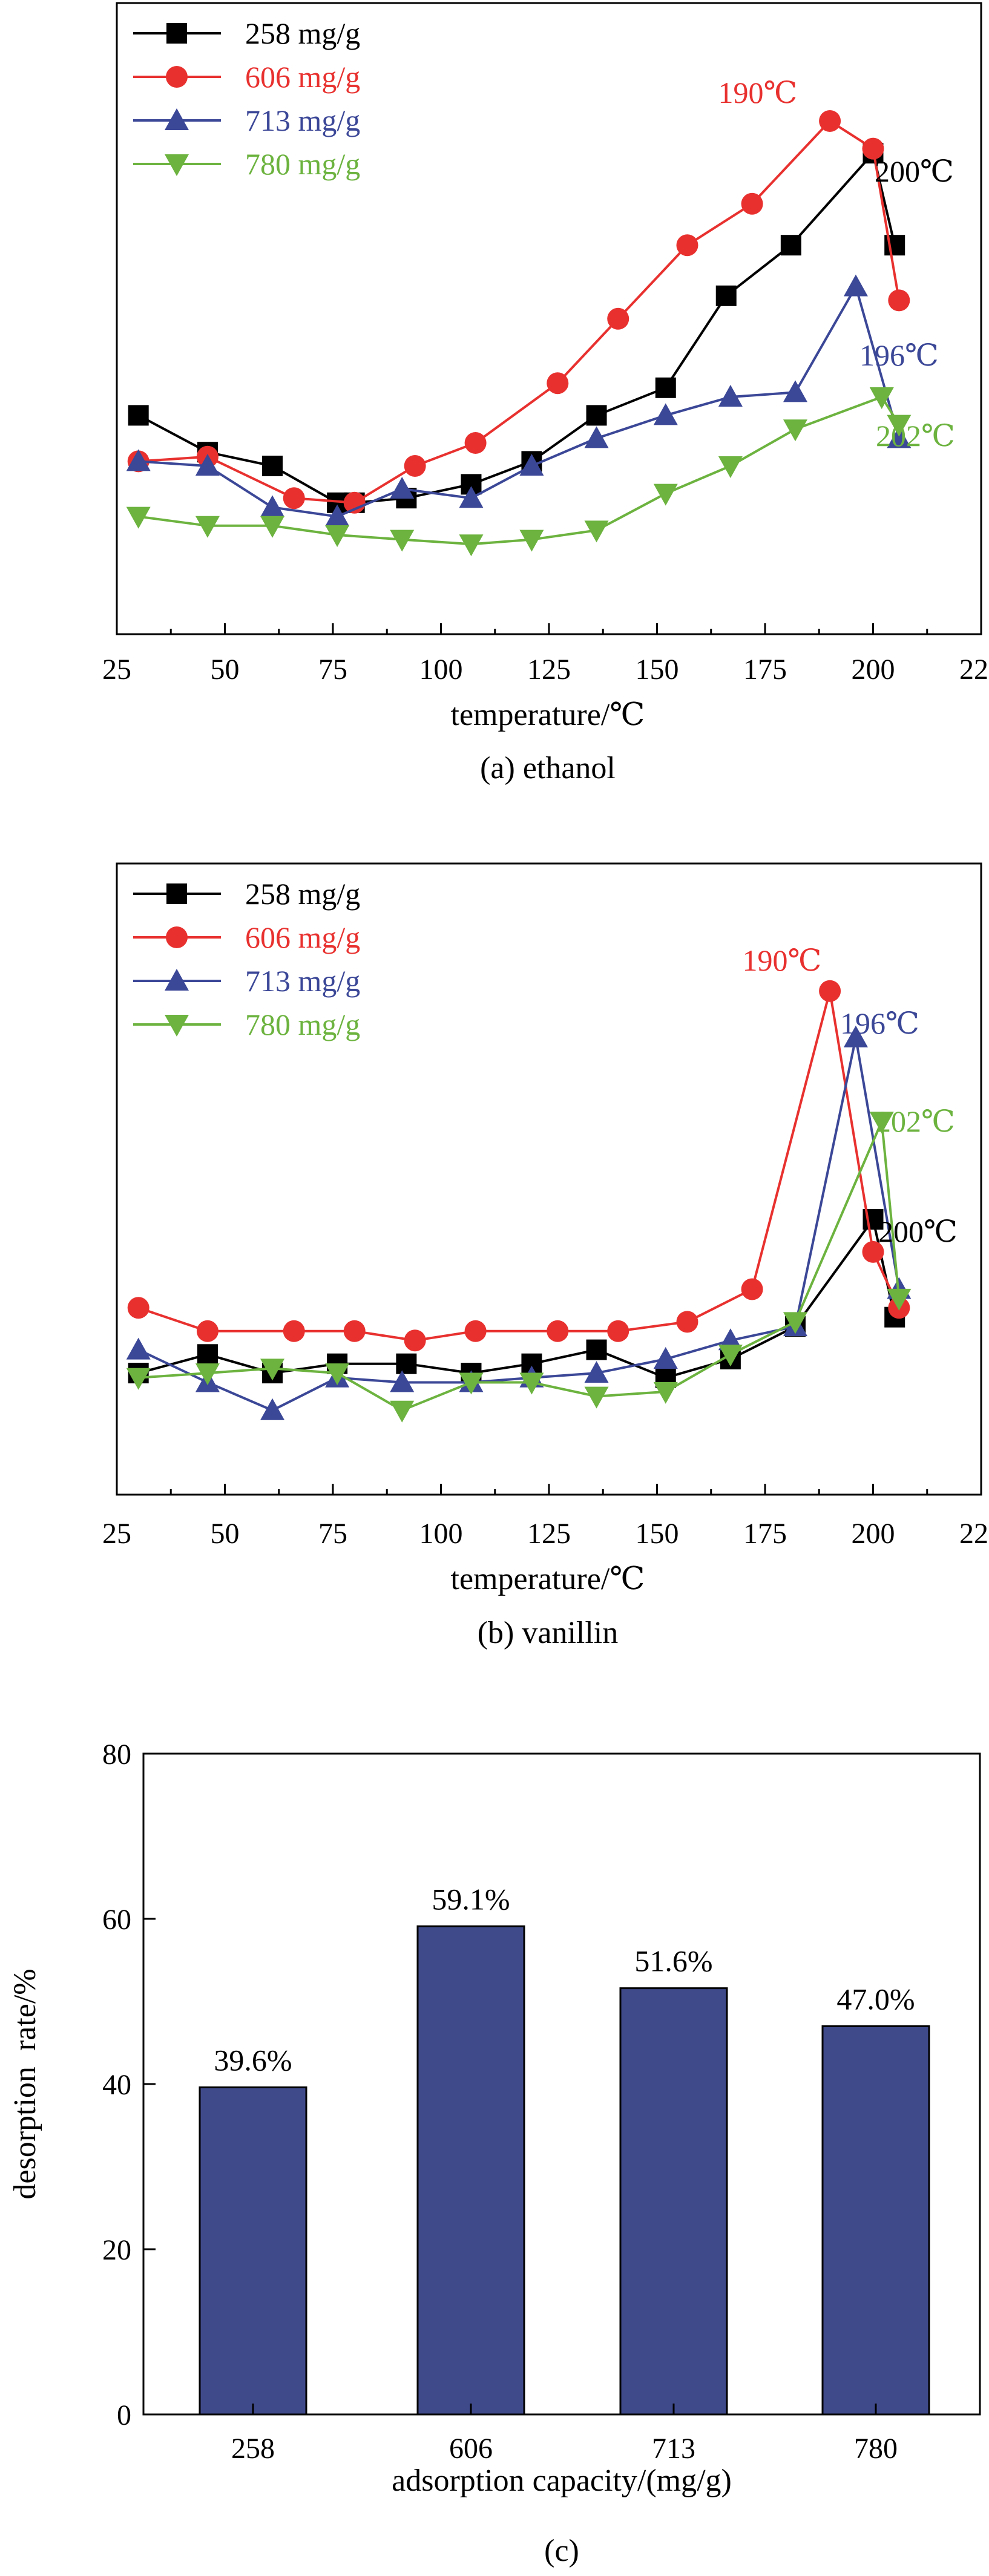 The image size is (989, 2576). I want to click on panel-a-series-0-line, so click(516, 328).